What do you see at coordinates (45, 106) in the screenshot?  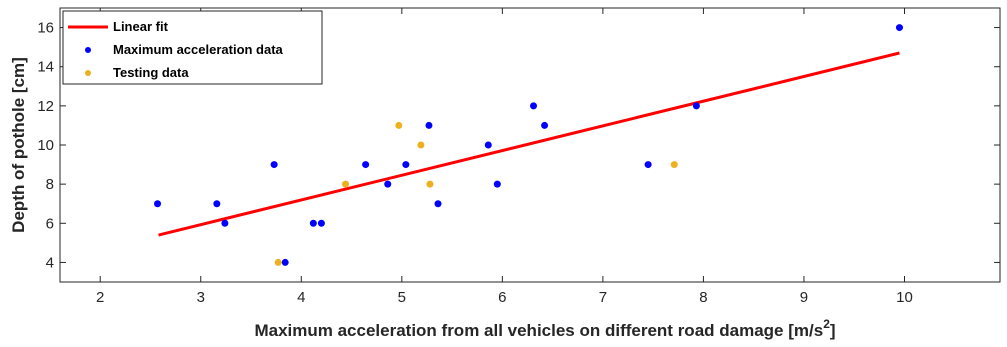 I see `y-tick-label: 12` at bounding box center [45, 106].